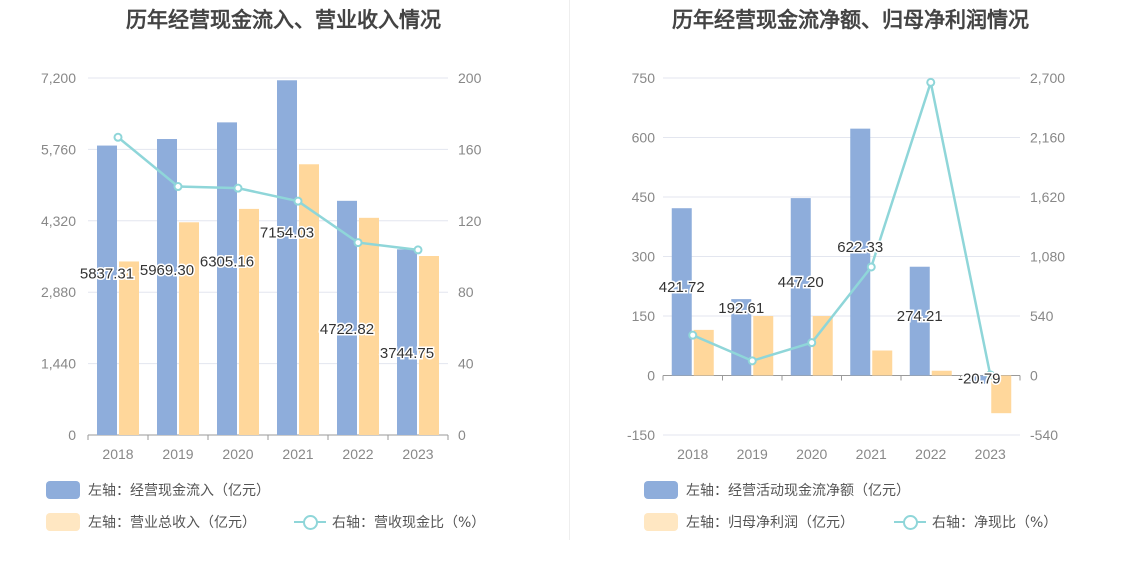  I want to click on bar-data-label: -20.79, so click(979, 379).